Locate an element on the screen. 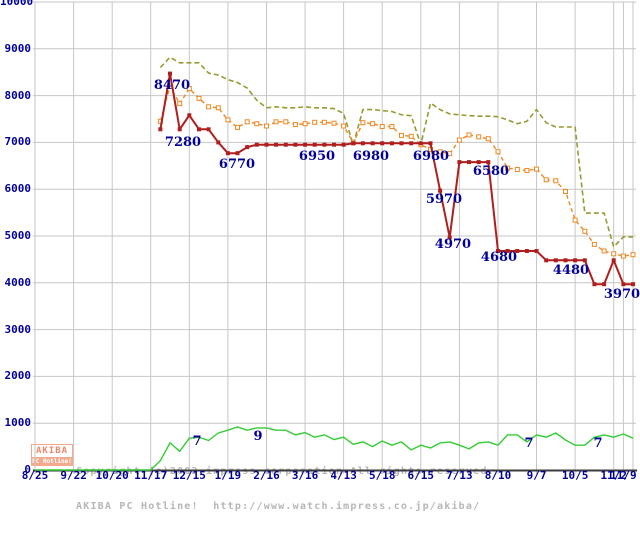  data-point-label: 6580 is located at coordinates (491, 171).